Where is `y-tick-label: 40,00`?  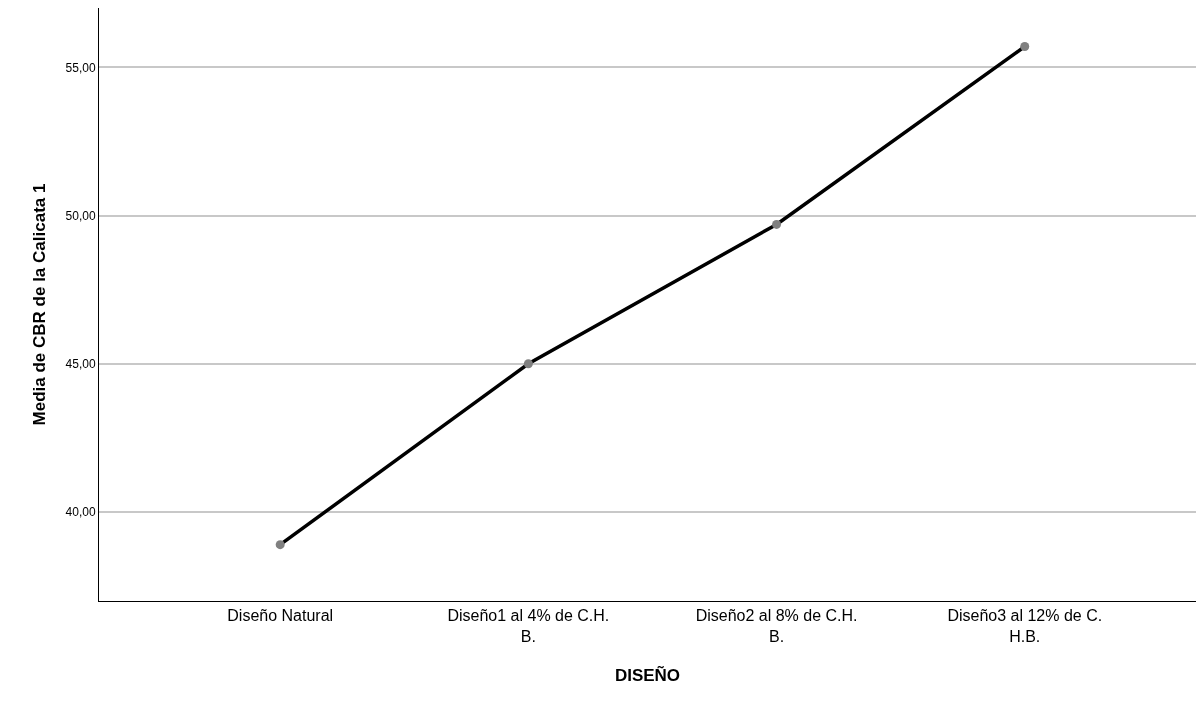
y-tick-label: 40,00 is located at coordinates (80, 512).